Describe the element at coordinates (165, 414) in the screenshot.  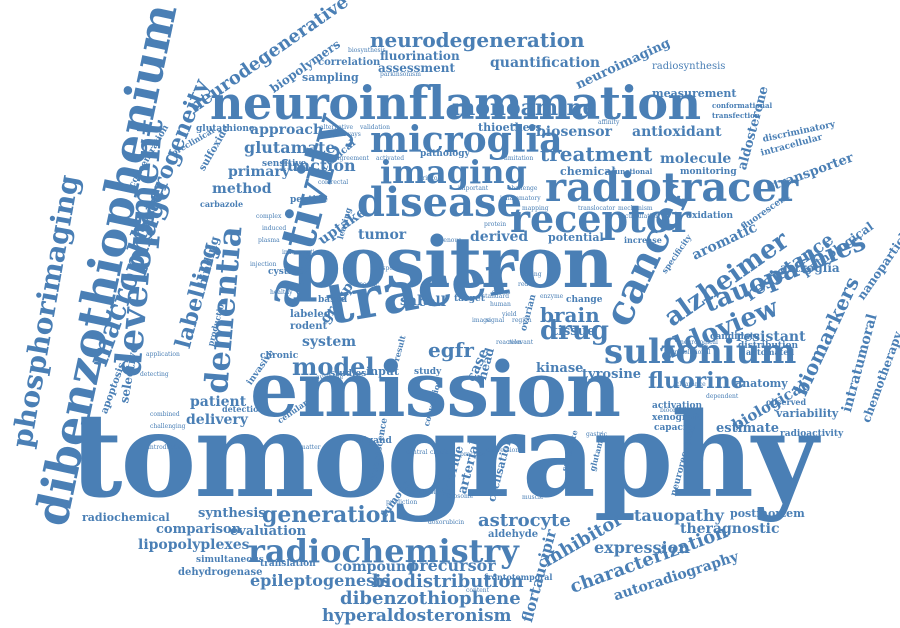
I see `word-tiny: combined` at that location.